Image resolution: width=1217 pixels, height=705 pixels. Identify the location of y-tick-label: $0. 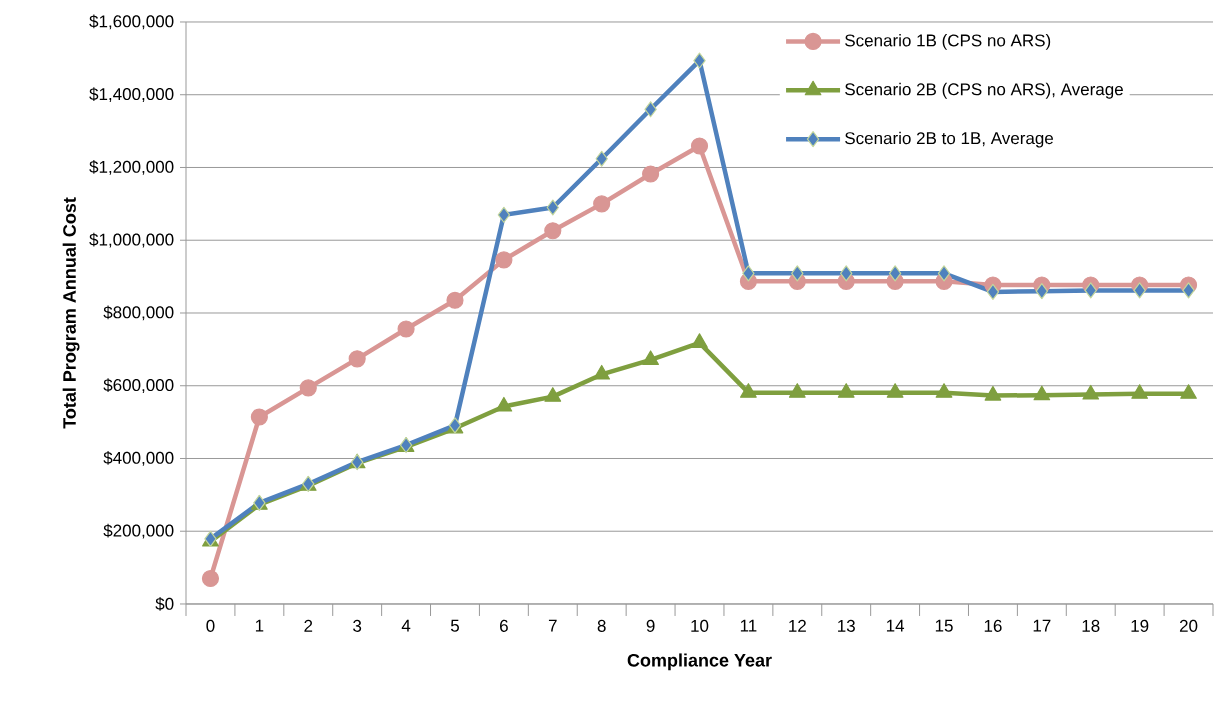
(164, 604).